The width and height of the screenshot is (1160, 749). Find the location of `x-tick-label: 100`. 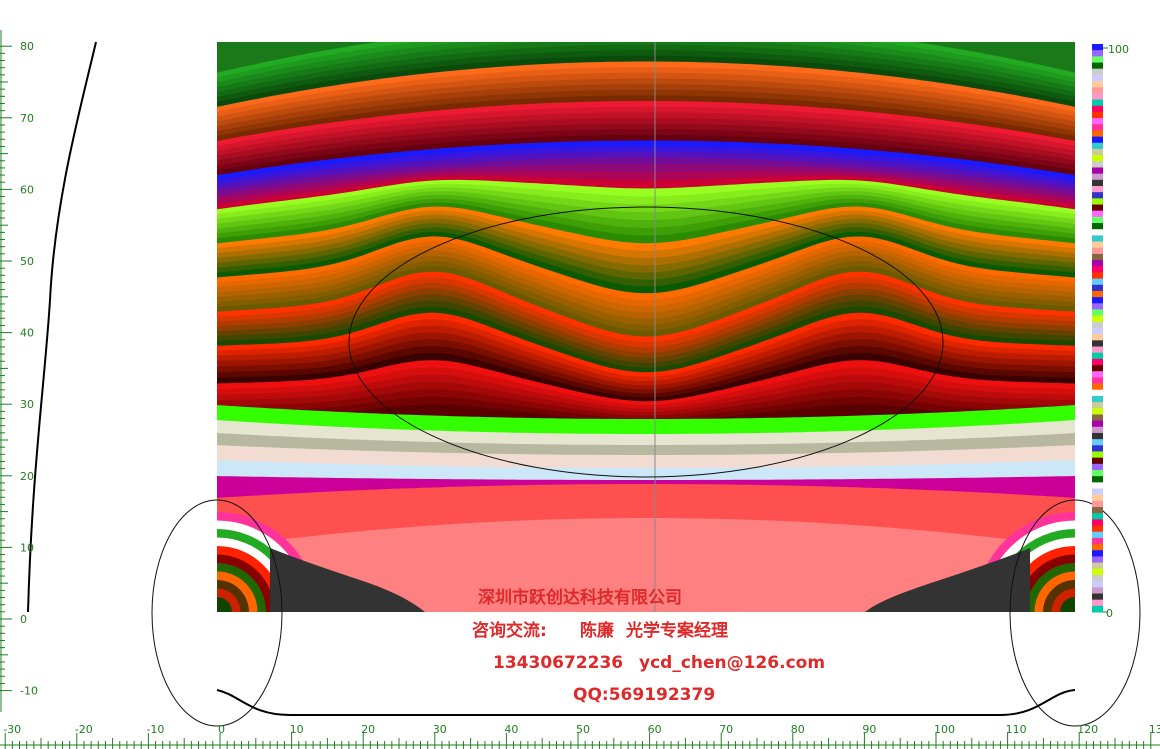

x-tick-label: 100 is located at coordinates (944, 729).